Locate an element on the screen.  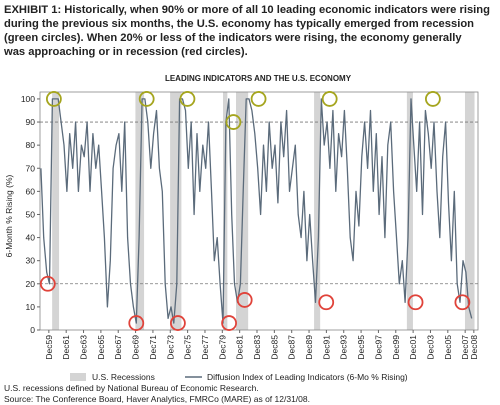
x-tick-label: Dec05 is located at coordinates (448, 347).